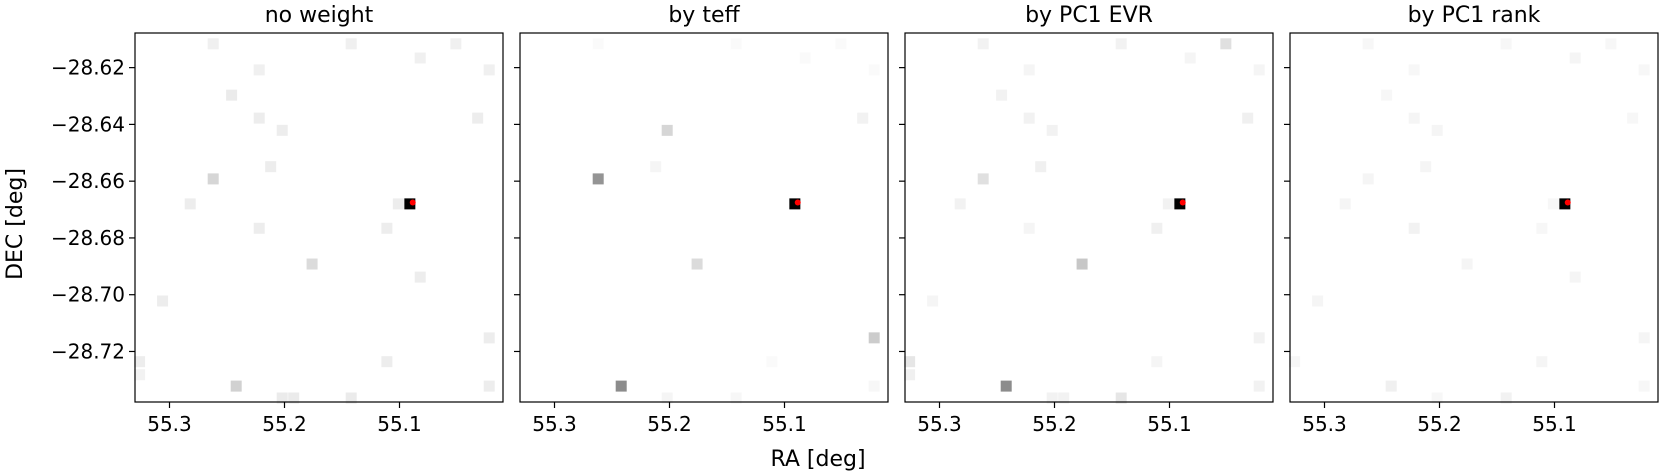  Describe the element at coordinates (88, 68) in the screenshot. I see `y-tick-label: −28.62` at that location.